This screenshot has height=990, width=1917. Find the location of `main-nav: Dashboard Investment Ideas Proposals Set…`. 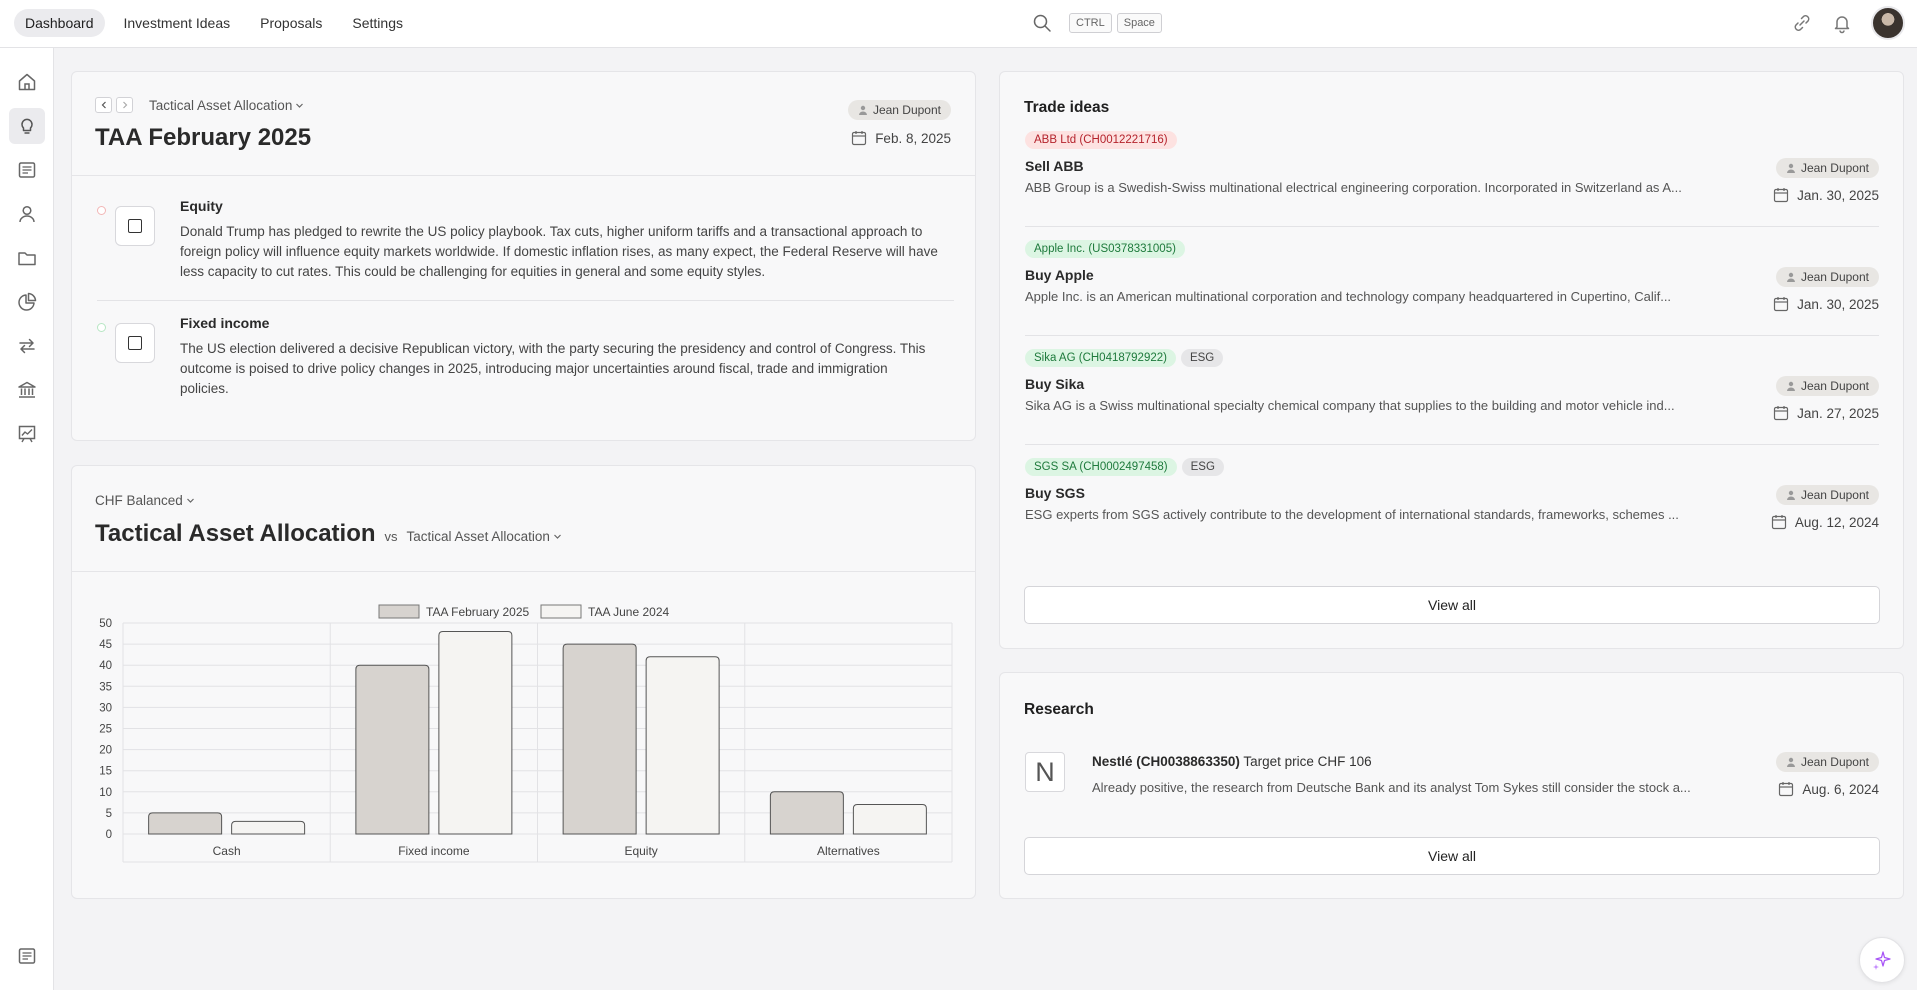

main-nav: Dashboard Investment Ideas Proposals Set… is located at coordinates (214, 23).